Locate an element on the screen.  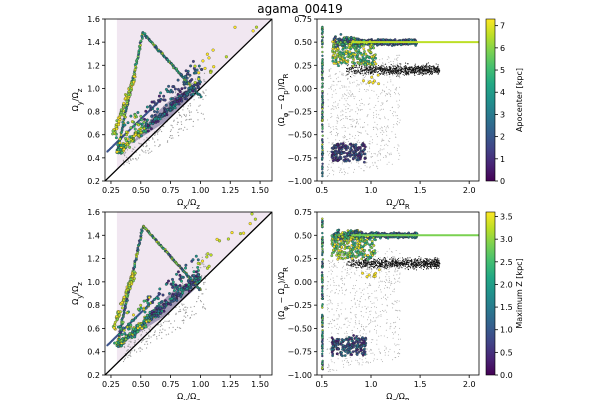
x-tick-label: 1.50 is located at coordinates (260, 384).